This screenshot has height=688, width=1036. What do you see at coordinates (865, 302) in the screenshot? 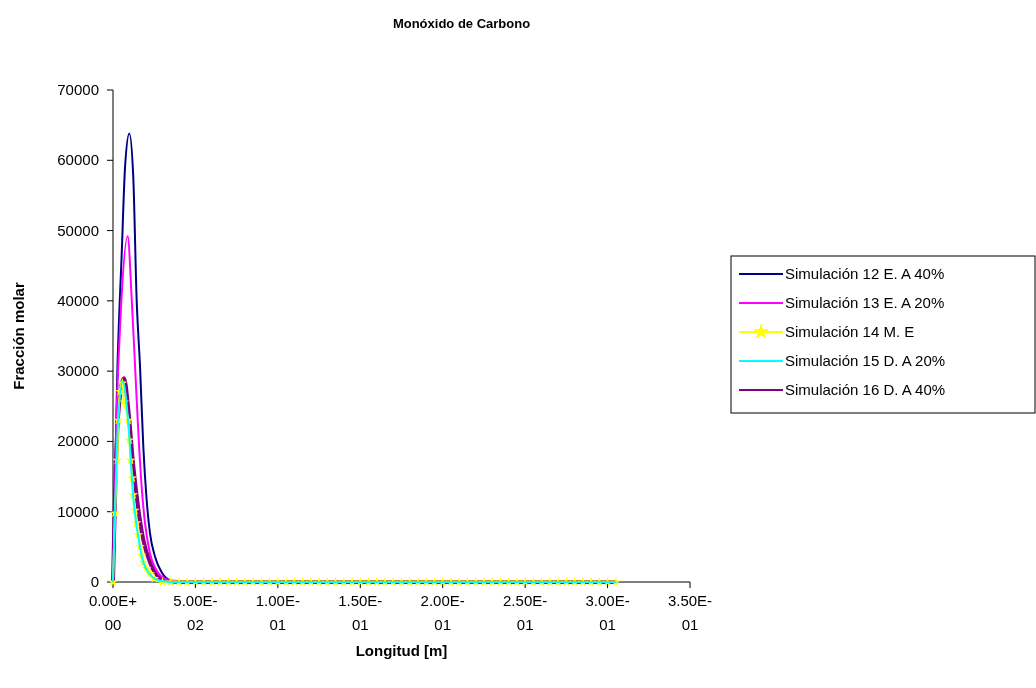
I see `legend-label: Simulación 13 E. A 20%` at bounding box center [865, 302].